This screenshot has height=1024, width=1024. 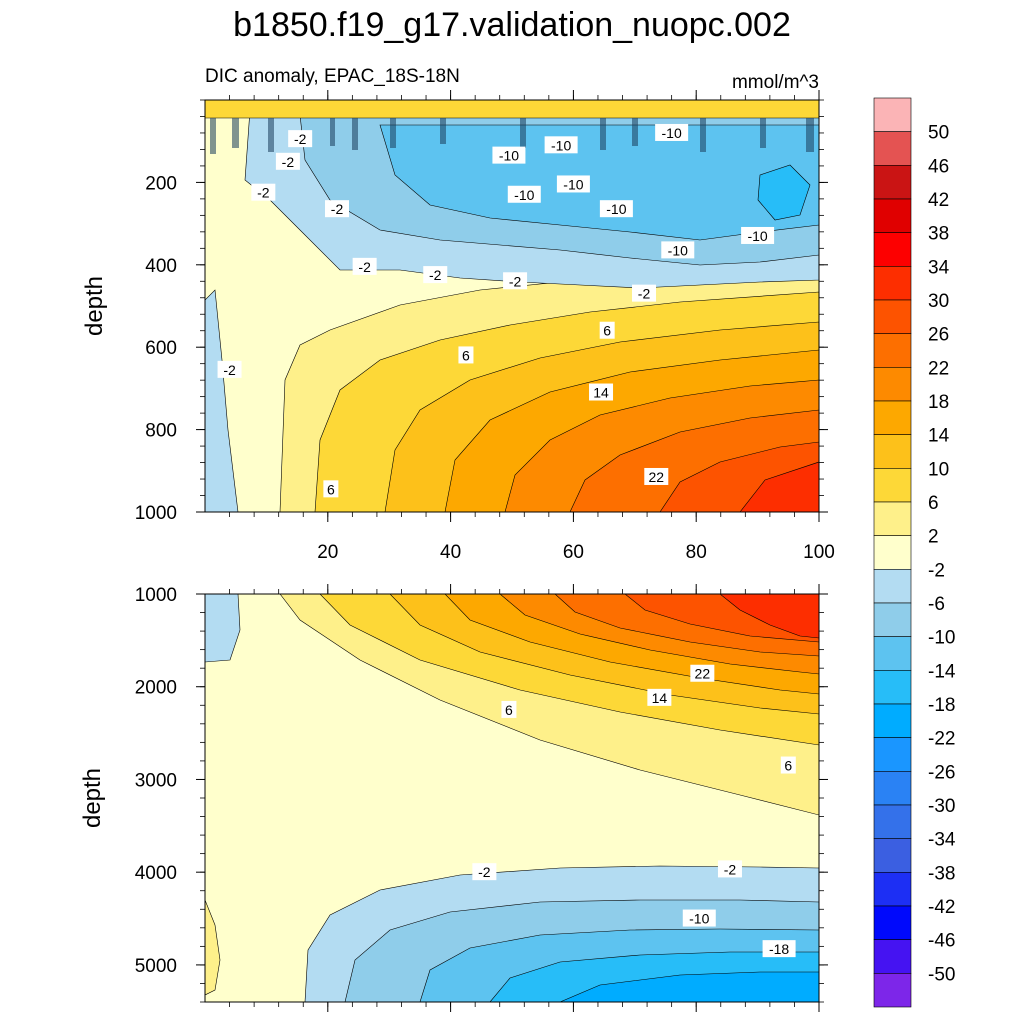 I want to click on y-tick-label: 2000, so click(x=156, y=688).